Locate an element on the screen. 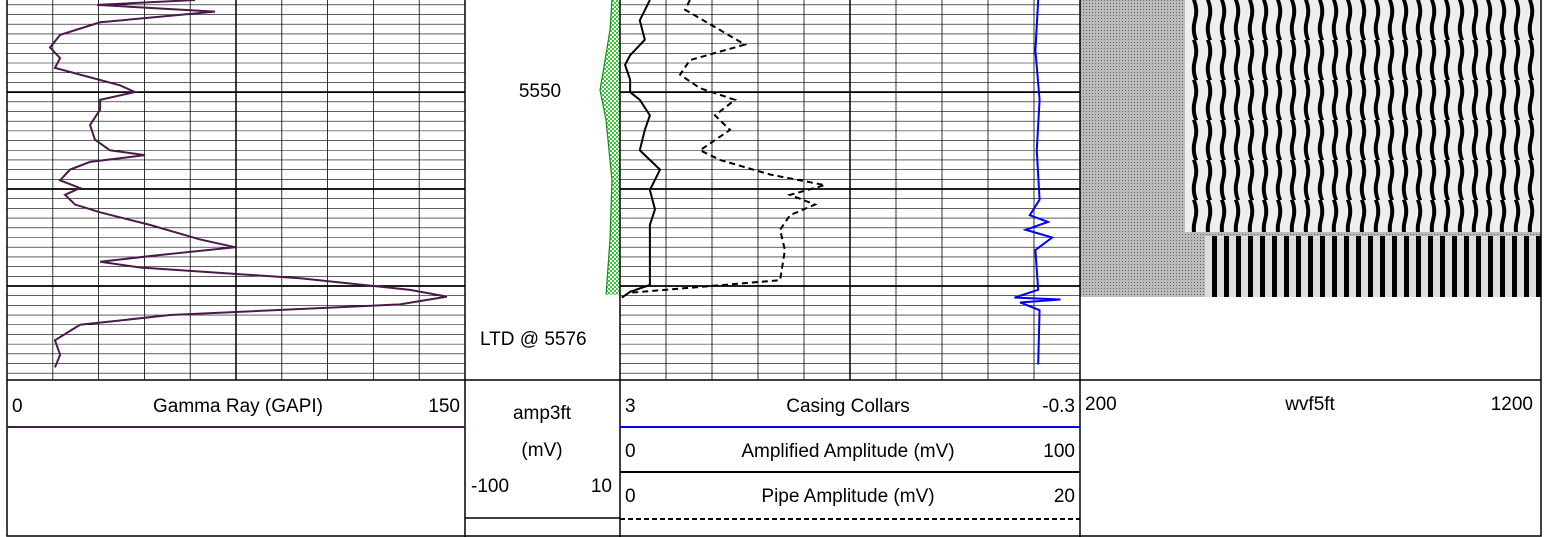 The image size is (1551, 537). waveform-bars is located at coordinates (1373, 266).